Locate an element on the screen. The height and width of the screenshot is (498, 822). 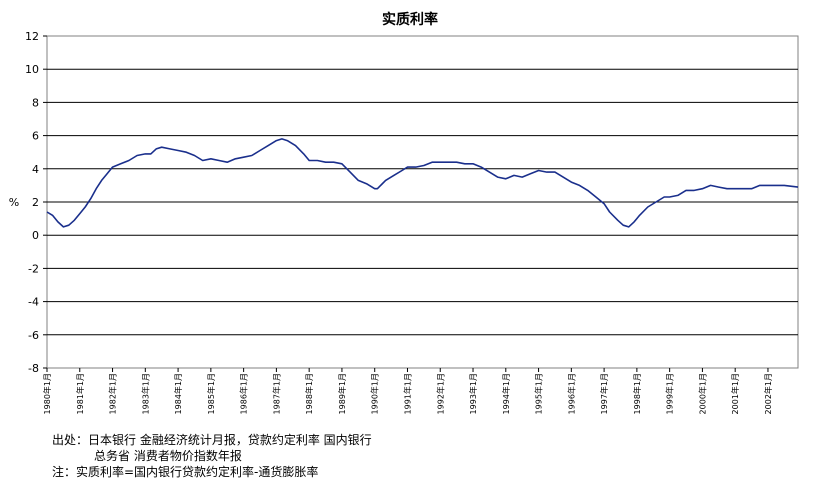
chart-title: 实质利率 is located at coordinates (410, 19).